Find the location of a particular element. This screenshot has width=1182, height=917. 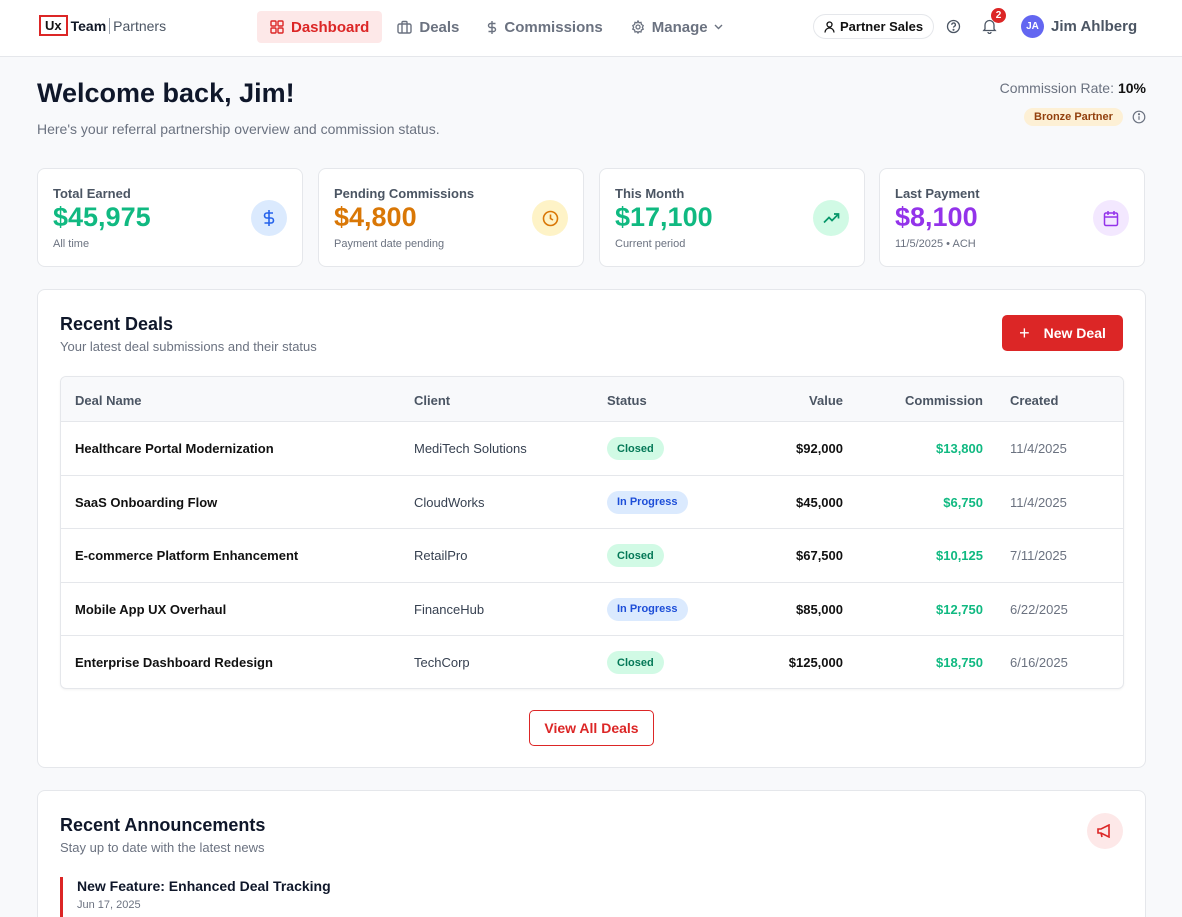

deal-client: TechCorp is located at coordinates (442, 662).